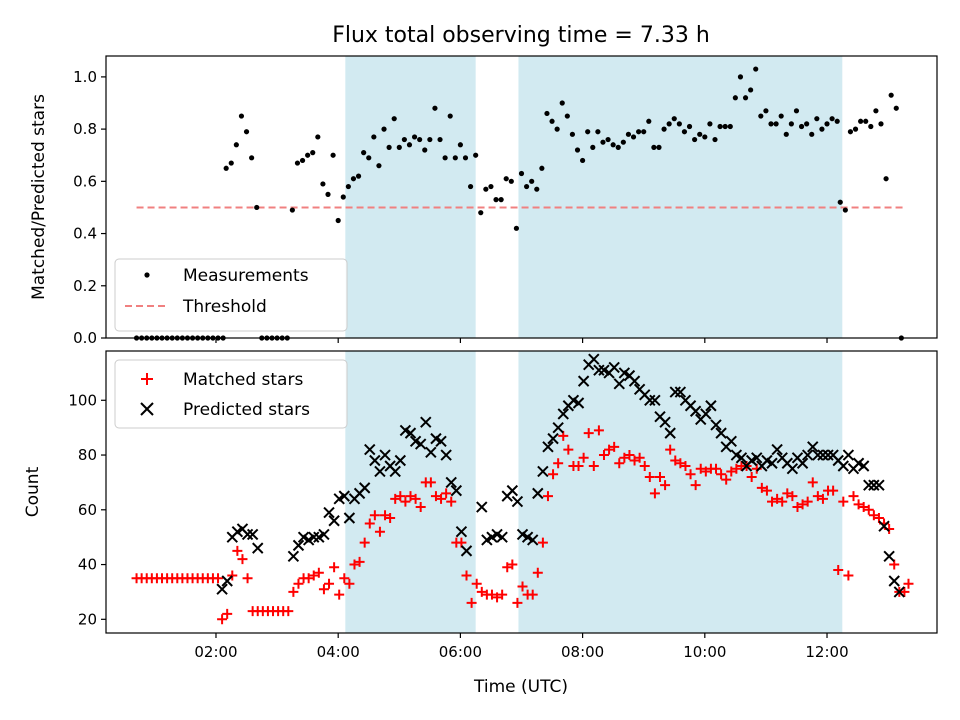 This screenshot has width=960, height=720. What do you see at coordinates (39, 197) in the screenshot?
I see `top-y-axis-label: Matched/Predicted stars` at bounding box center [39, 197].